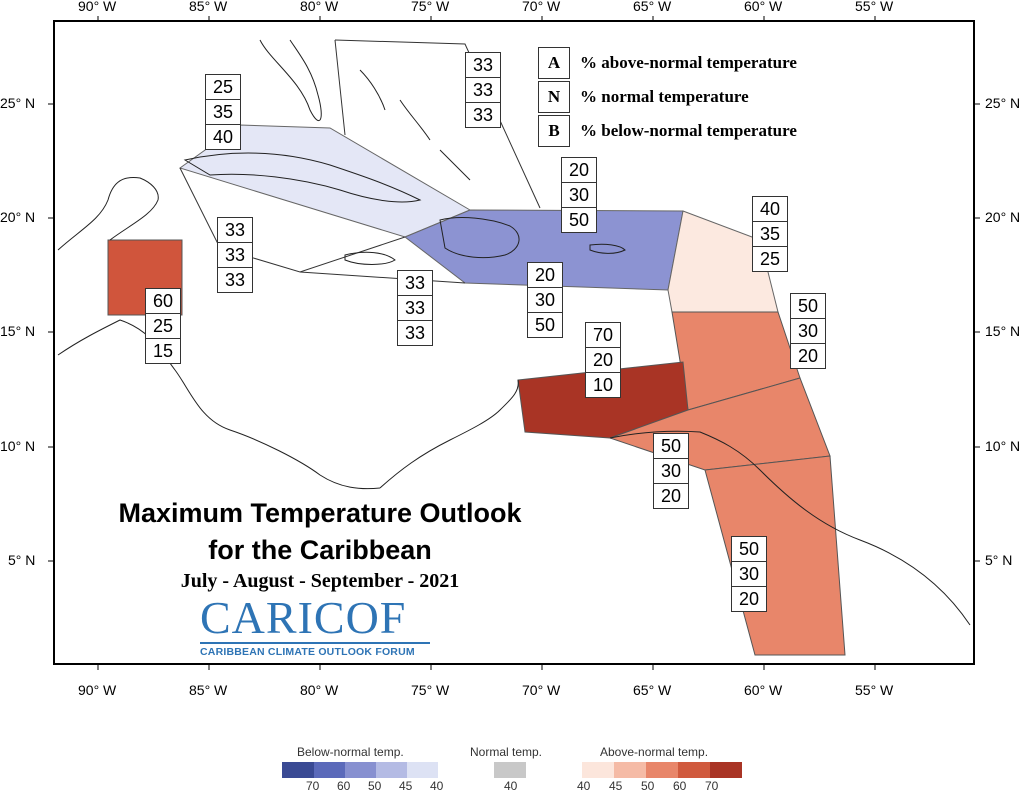 The image size is (1030, 793). I want to click on prob-box-cuba: 25 35 40, so click(223, 112).